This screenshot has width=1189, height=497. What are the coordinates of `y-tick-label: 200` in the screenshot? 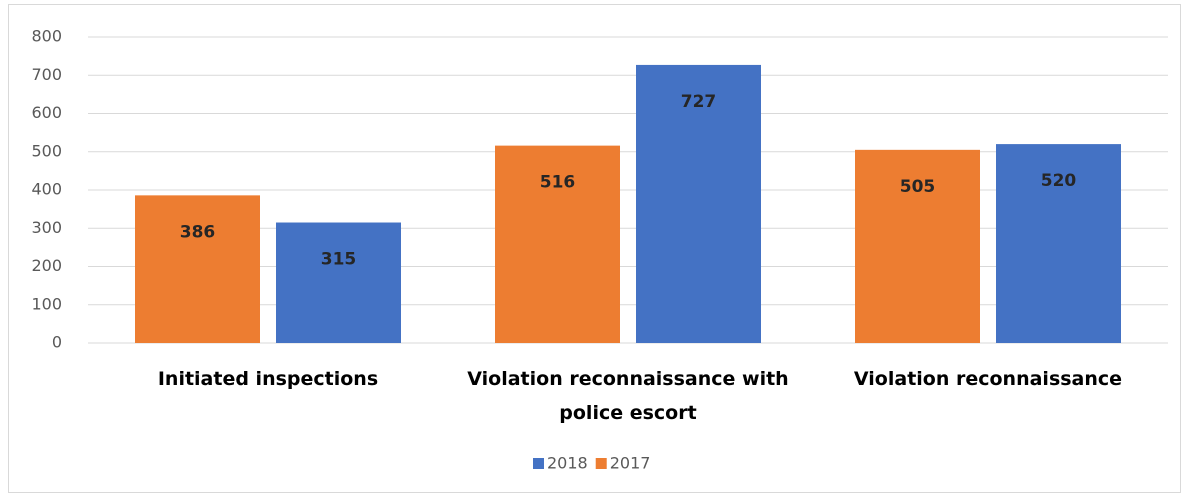 It's located at (46, 265).